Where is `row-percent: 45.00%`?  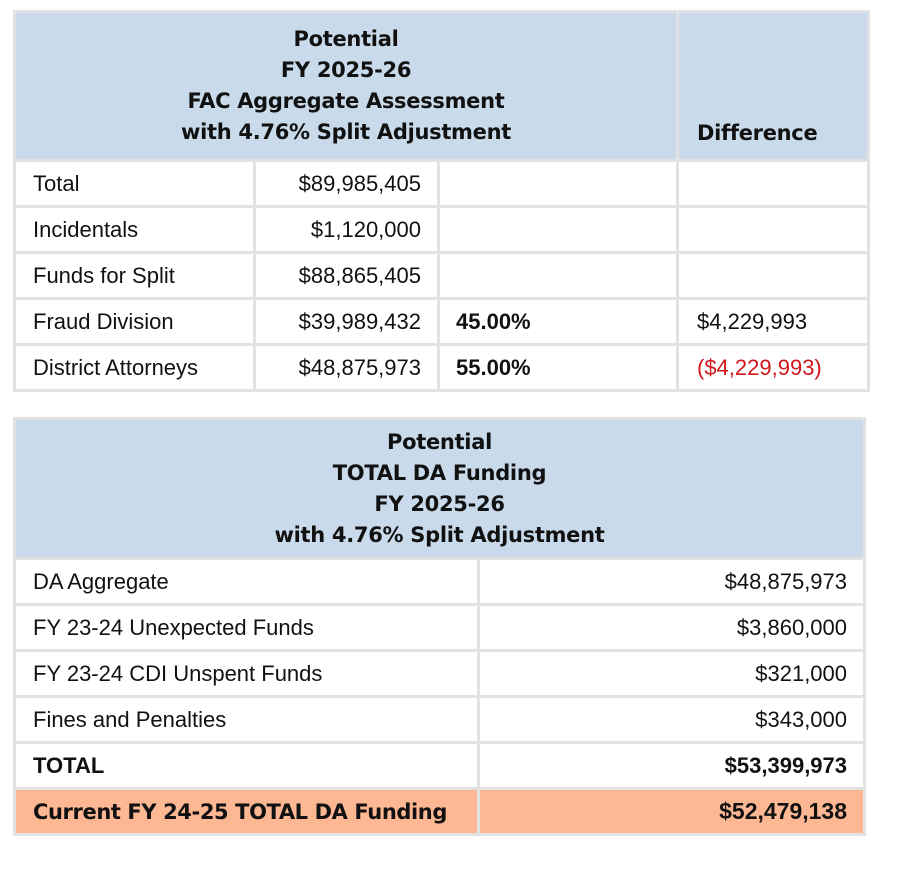
row-percent: 45.00% is located at coordinates (558, 321).